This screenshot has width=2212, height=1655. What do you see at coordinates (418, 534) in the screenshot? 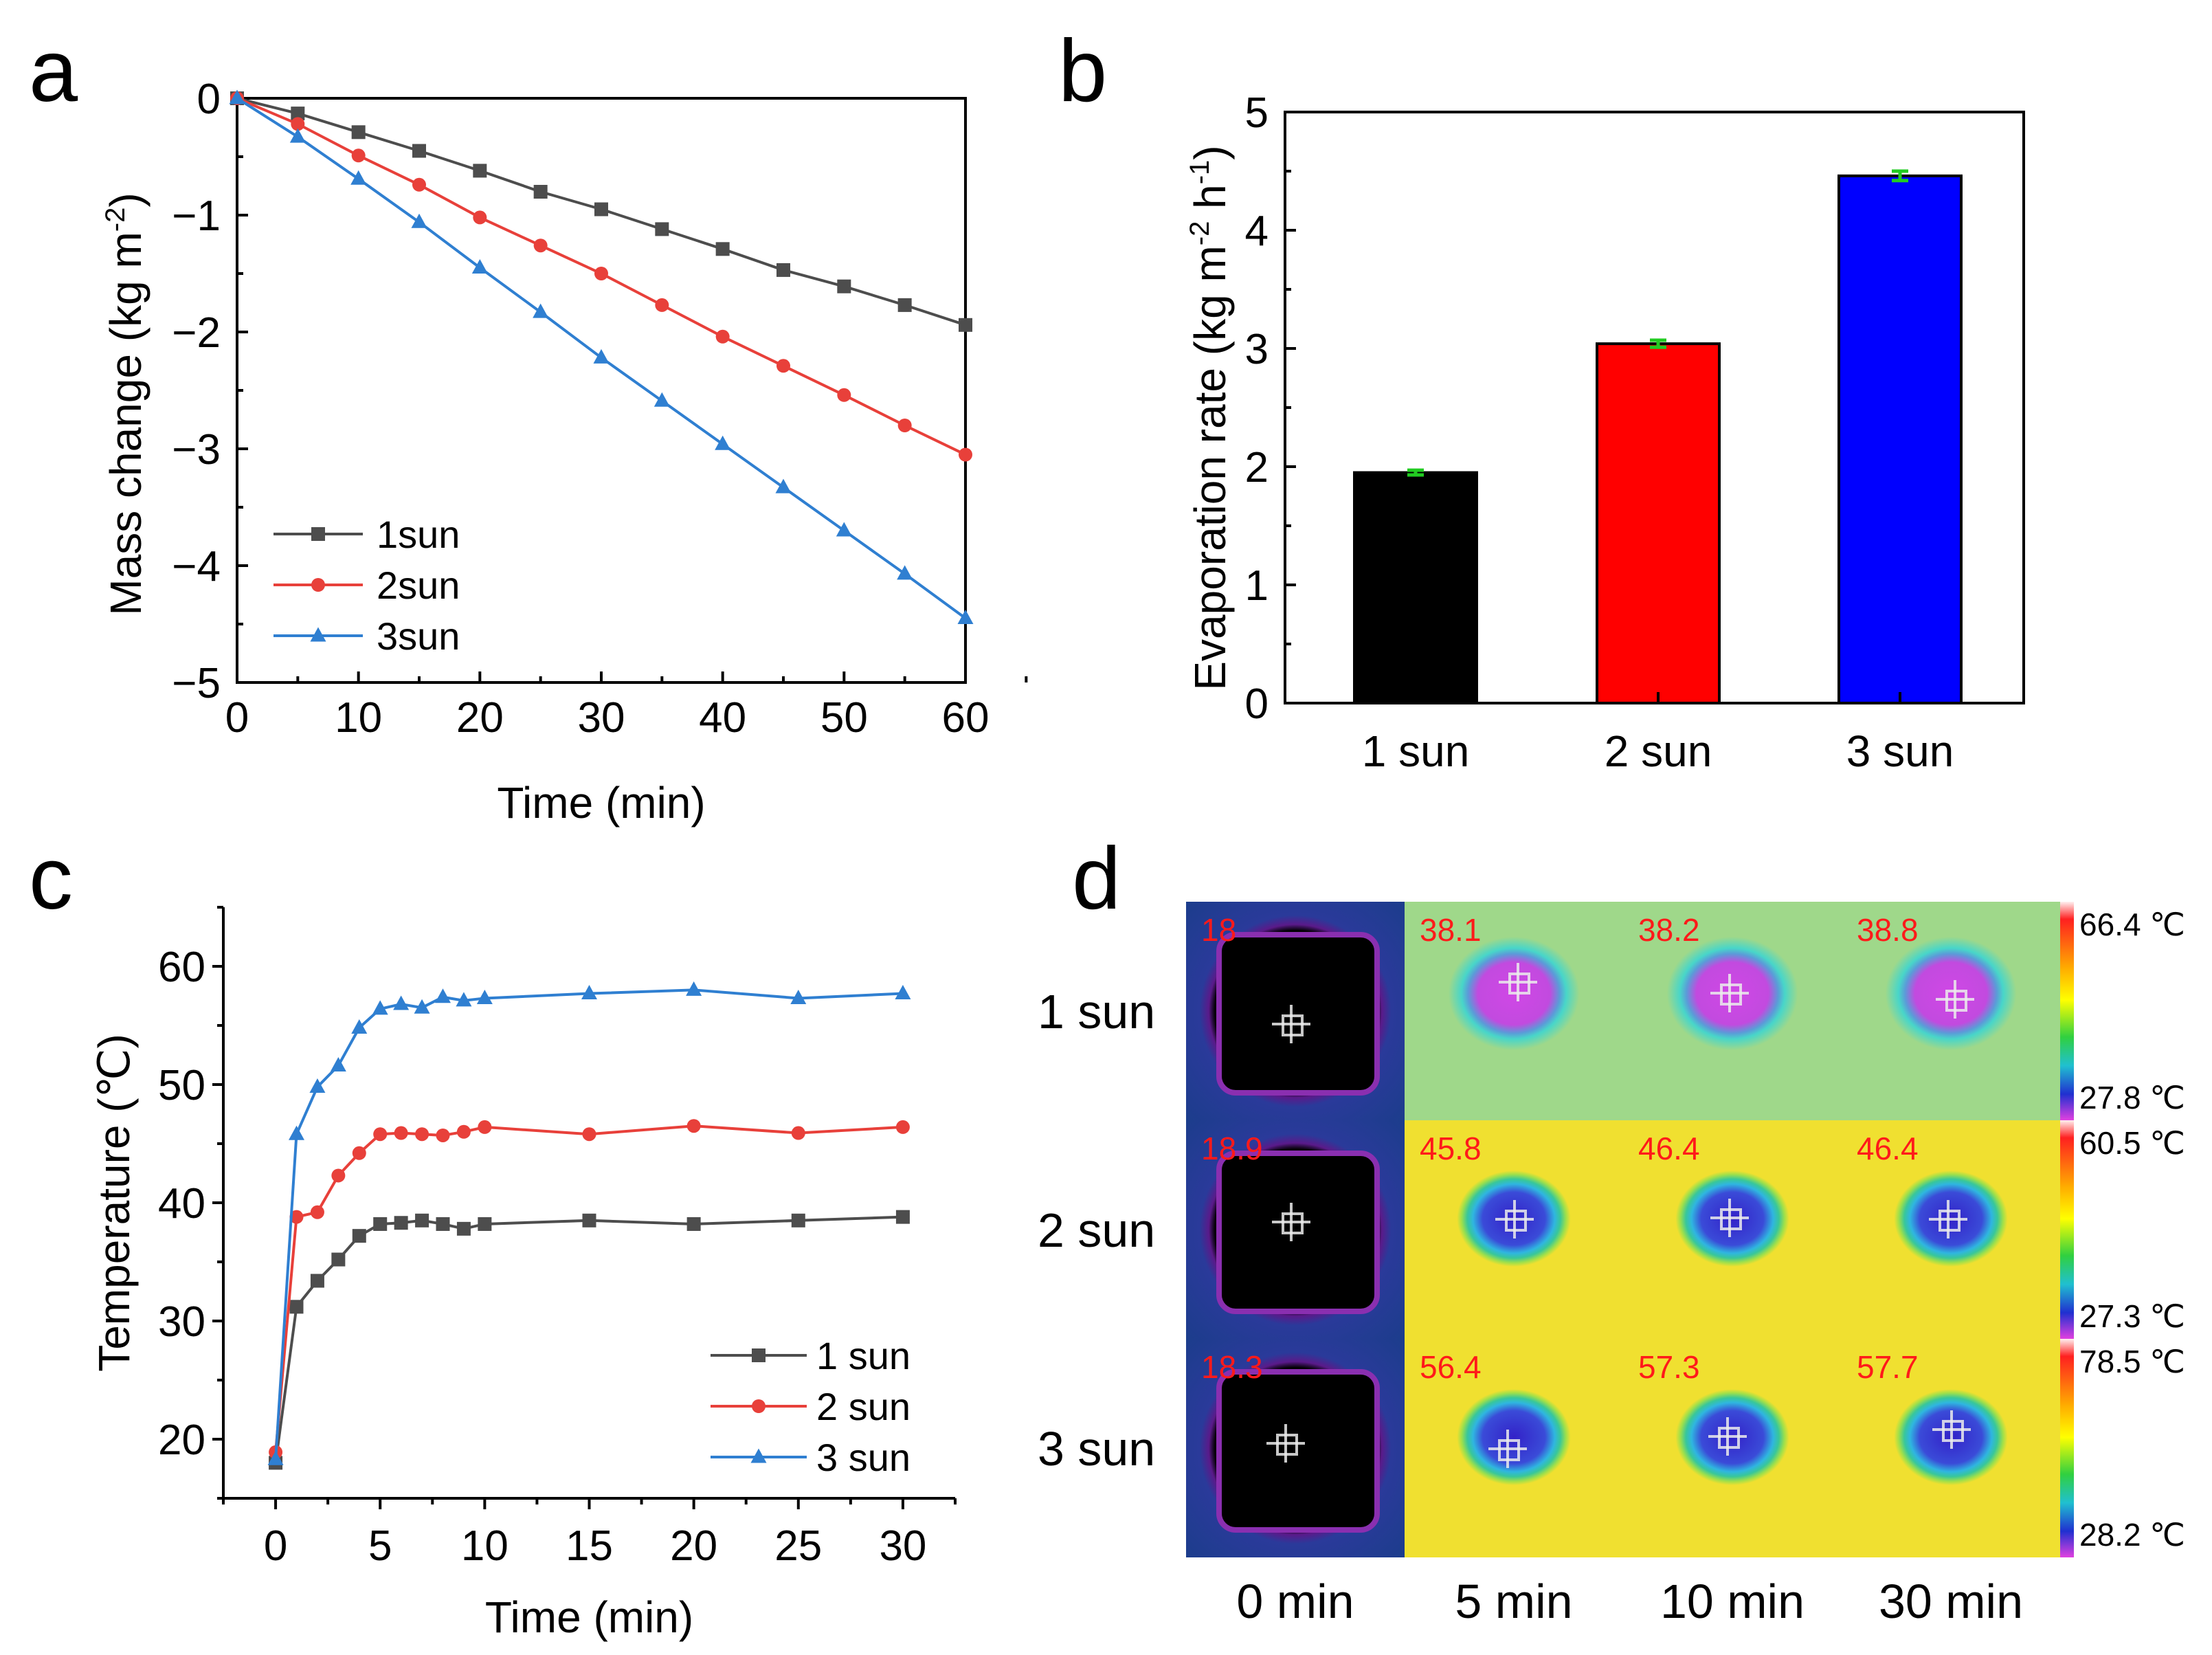
I see `a-legend-label: 1sun` at bounding box center [418, 534].